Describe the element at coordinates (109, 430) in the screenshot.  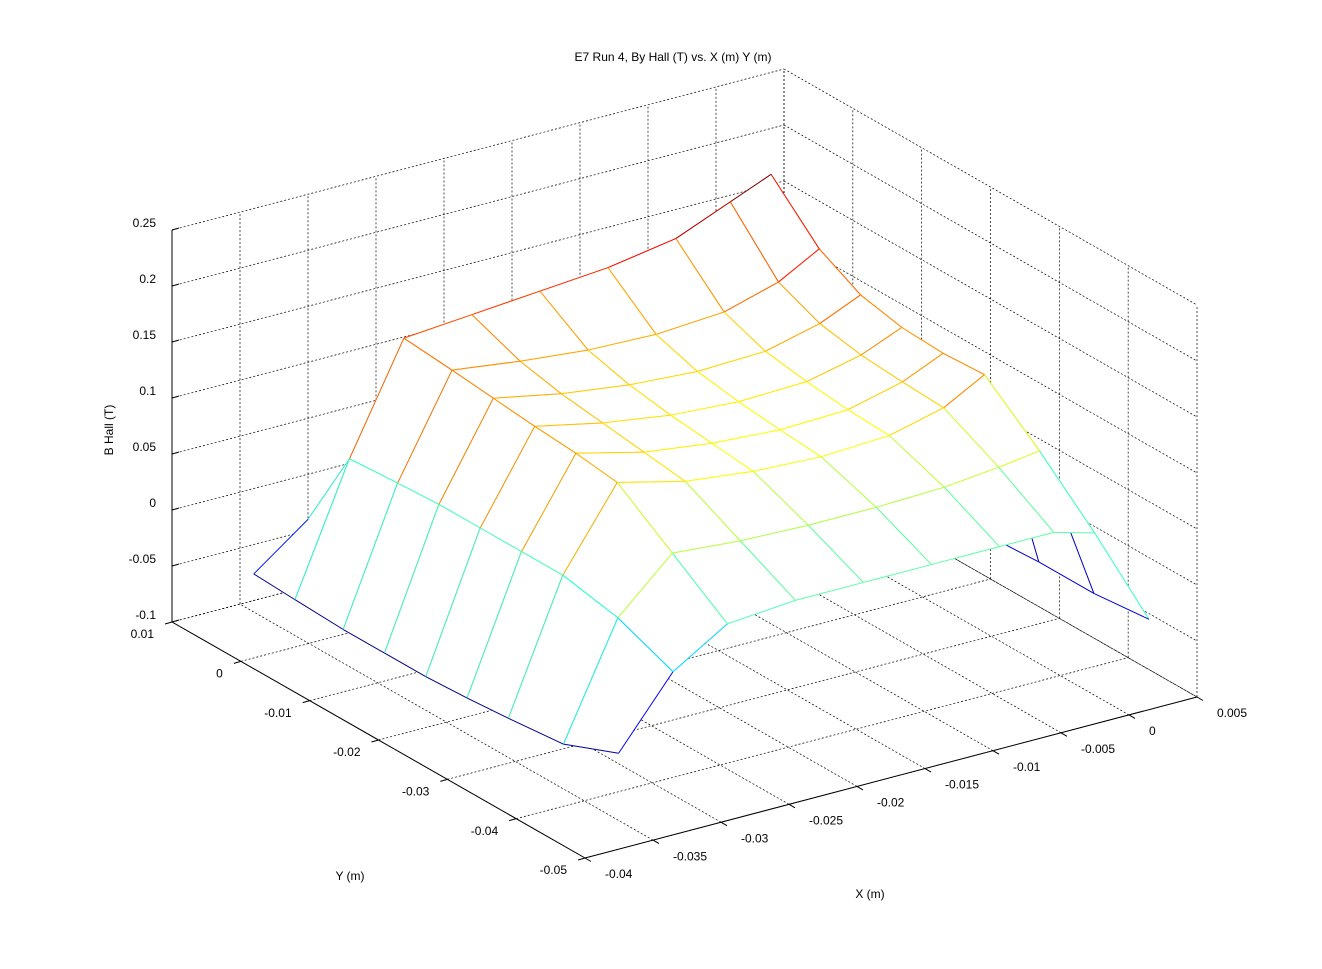
I see `z-axis-label: B Hall (T)` at that location.